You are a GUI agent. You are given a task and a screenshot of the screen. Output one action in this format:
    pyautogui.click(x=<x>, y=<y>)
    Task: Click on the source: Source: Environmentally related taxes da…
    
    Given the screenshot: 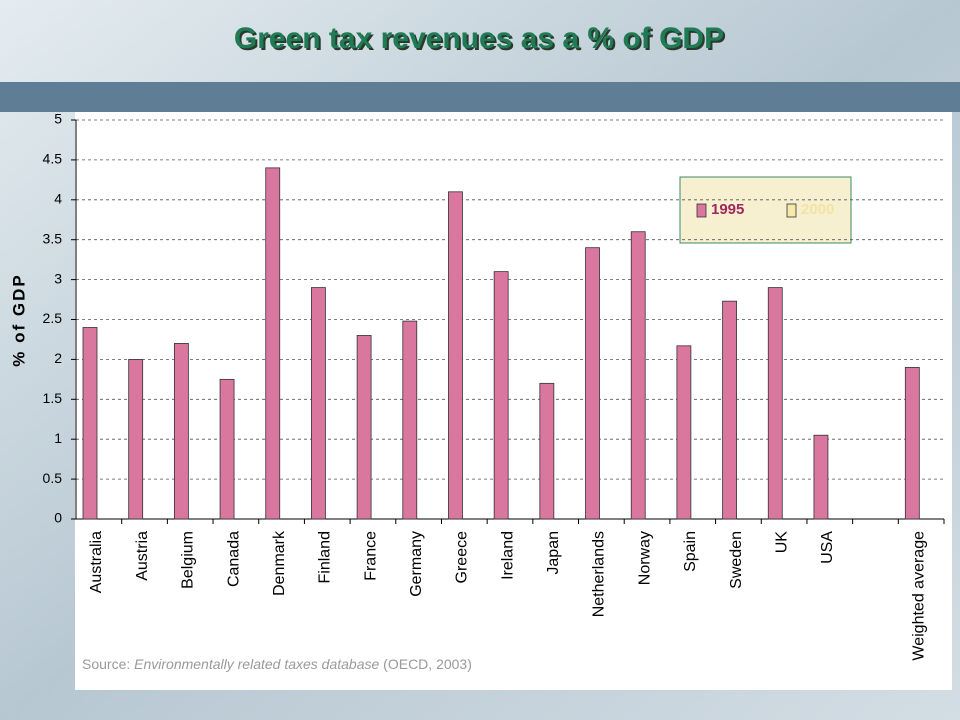 What is the action you would take?
    pyautogui.click(x=277, y=664)
    